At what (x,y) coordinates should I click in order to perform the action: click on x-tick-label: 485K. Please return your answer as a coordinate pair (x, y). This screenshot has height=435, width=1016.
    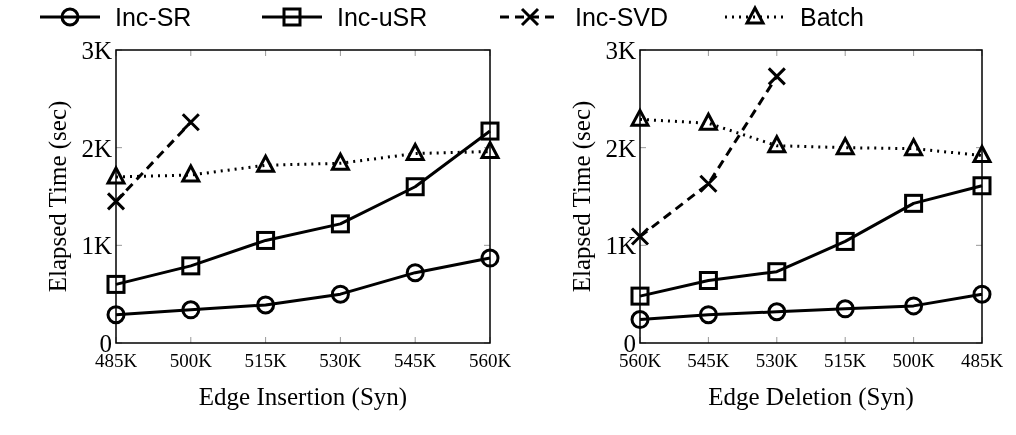
    Looking at the image, I should click on (982, 360).